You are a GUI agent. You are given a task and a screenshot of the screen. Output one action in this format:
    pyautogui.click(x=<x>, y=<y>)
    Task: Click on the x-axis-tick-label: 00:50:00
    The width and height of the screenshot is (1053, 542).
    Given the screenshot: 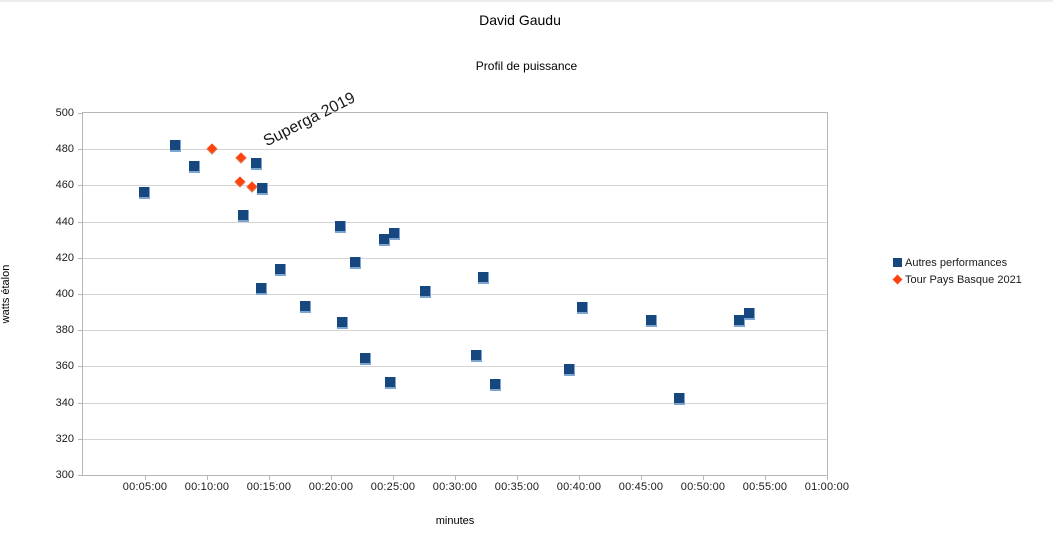 What is the action you would take?
    pyautogui.click(x=703, y=487)
    